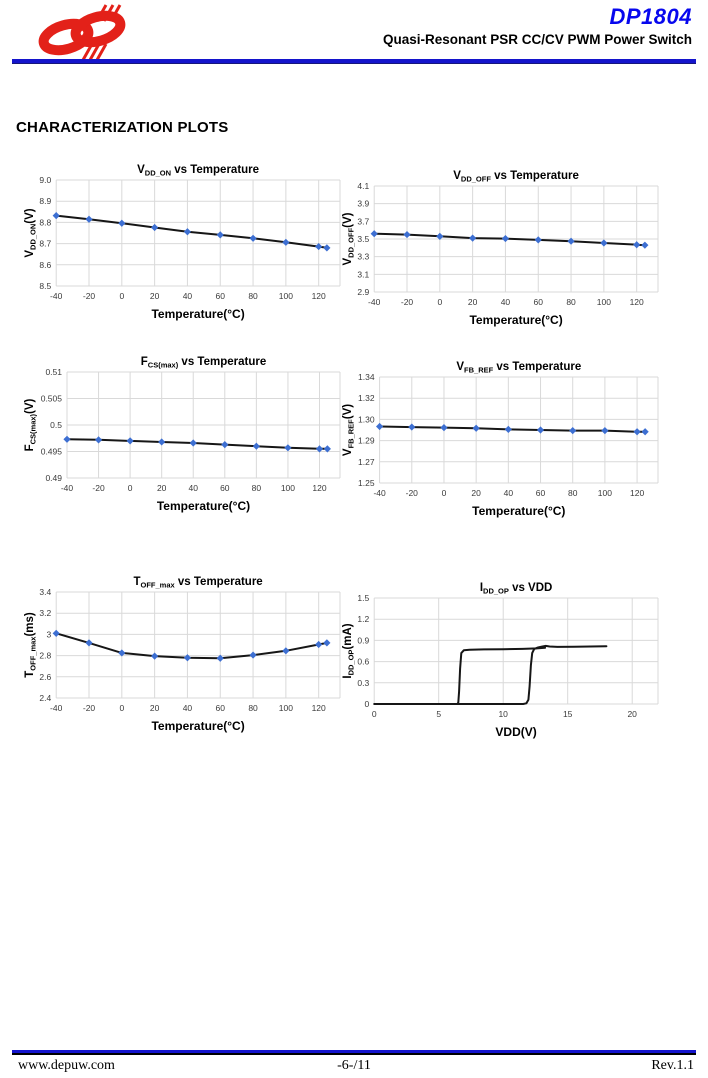  What do you see at coordinates (198, 171) in the screenshot?
I see `chart-title: VDD_ON vs Temperature` at bounding box center [198, 171].